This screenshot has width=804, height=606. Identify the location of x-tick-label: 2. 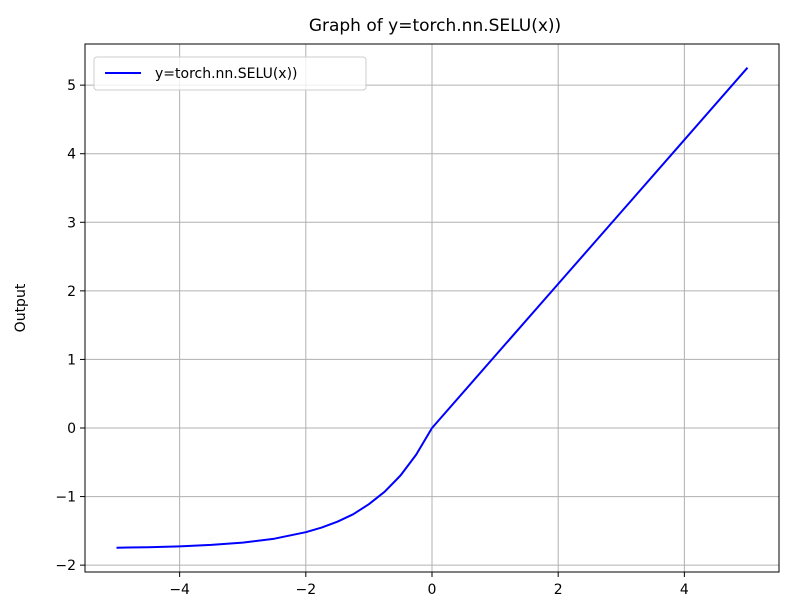
(558, 590).